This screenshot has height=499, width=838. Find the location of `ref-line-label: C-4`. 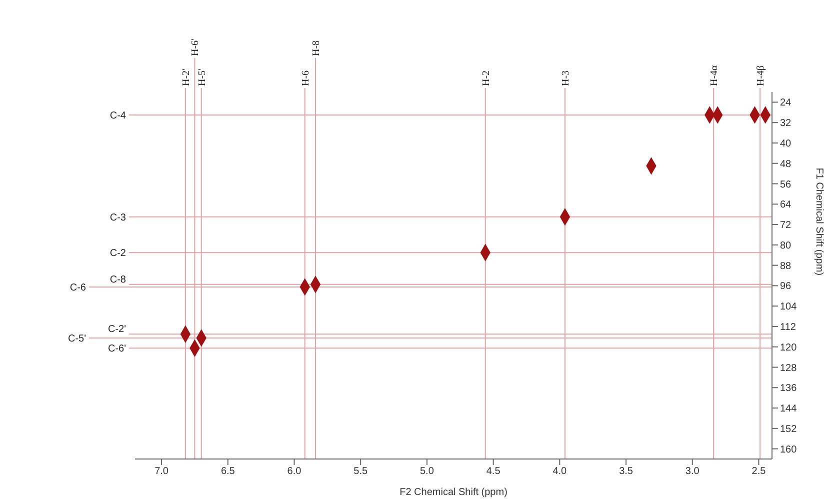

ref-line-label: C-4 is located at coordinates (118, 116).